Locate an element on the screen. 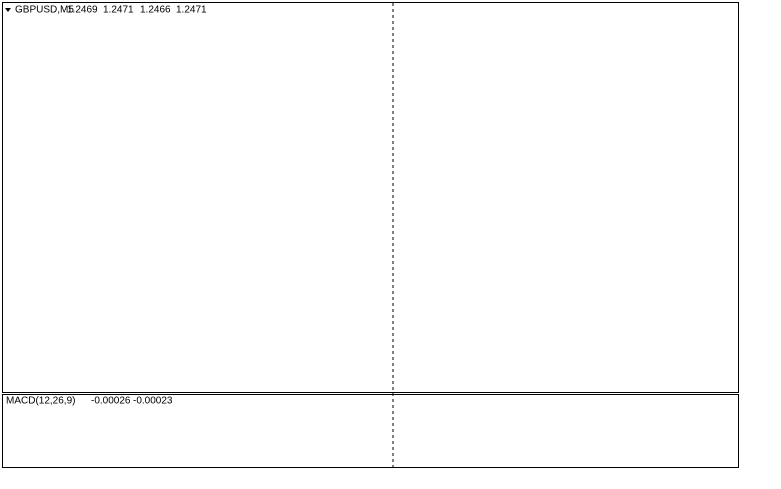  high: 1.2471 is located at coordinates (118, 10).